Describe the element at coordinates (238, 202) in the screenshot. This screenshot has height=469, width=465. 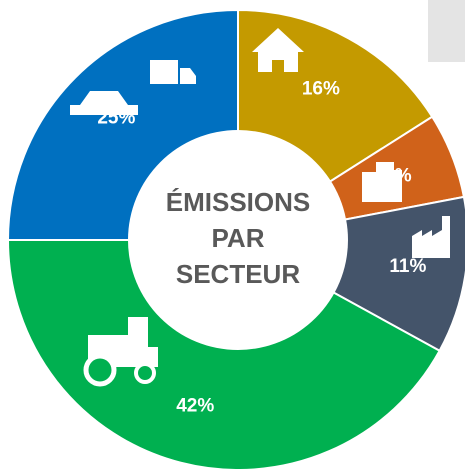
I see `center-title: ÉMISSIONS` at that location.